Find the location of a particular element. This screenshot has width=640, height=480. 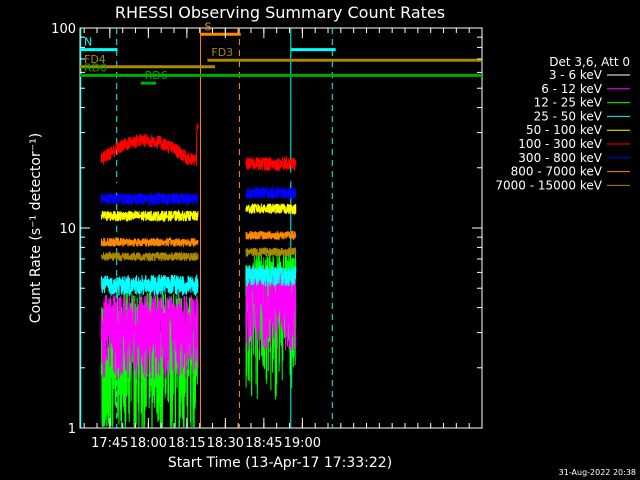

y-tick-label: 1 is located at coordinates (72, 429).